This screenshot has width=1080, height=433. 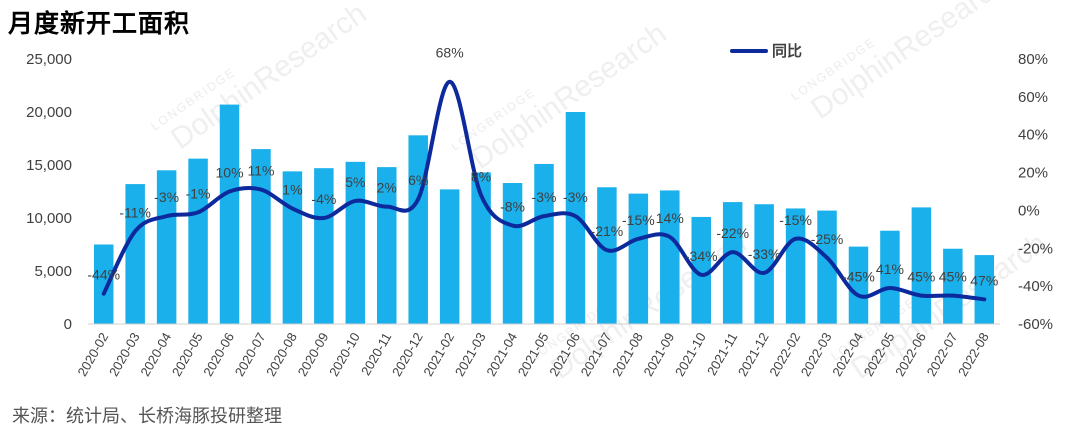 I want to click on chart-title: 月度新开工面积, so click(x=99, y=23).